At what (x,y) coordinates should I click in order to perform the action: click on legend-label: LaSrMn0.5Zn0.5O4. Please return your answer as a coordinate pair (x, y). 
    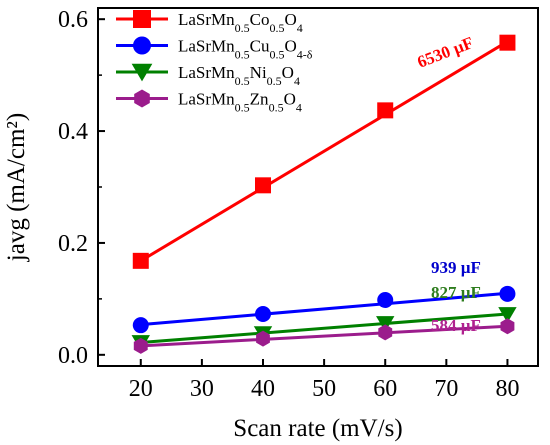
    Looking at the image, I should click on (240, 102).